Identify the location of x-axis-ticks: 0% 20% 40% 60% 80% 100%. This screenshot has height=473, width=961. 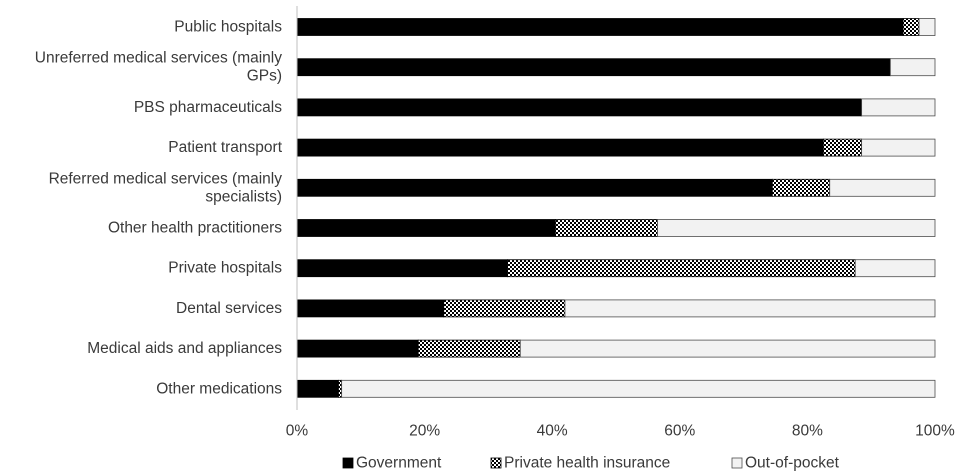
(620, 431).